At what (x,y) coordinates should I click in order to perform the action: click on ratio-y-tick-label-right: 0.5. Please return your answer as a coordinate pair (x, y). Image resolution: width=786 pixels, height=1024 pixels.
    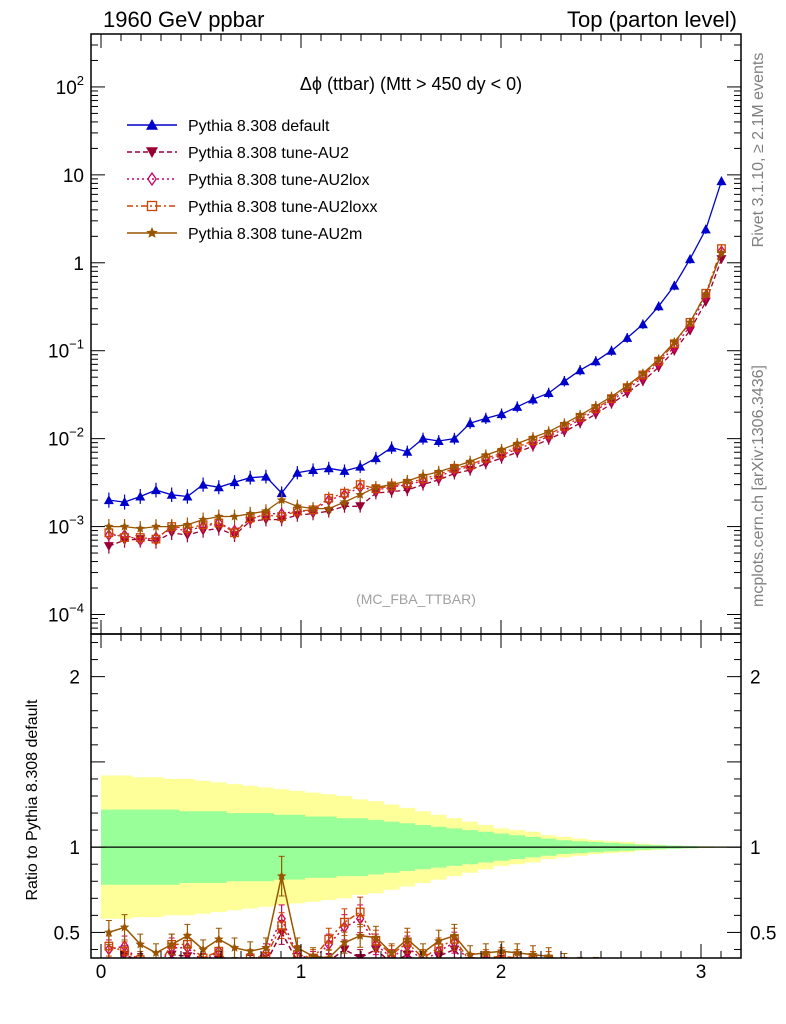
    Looking at the image, I should click on (763, 933).